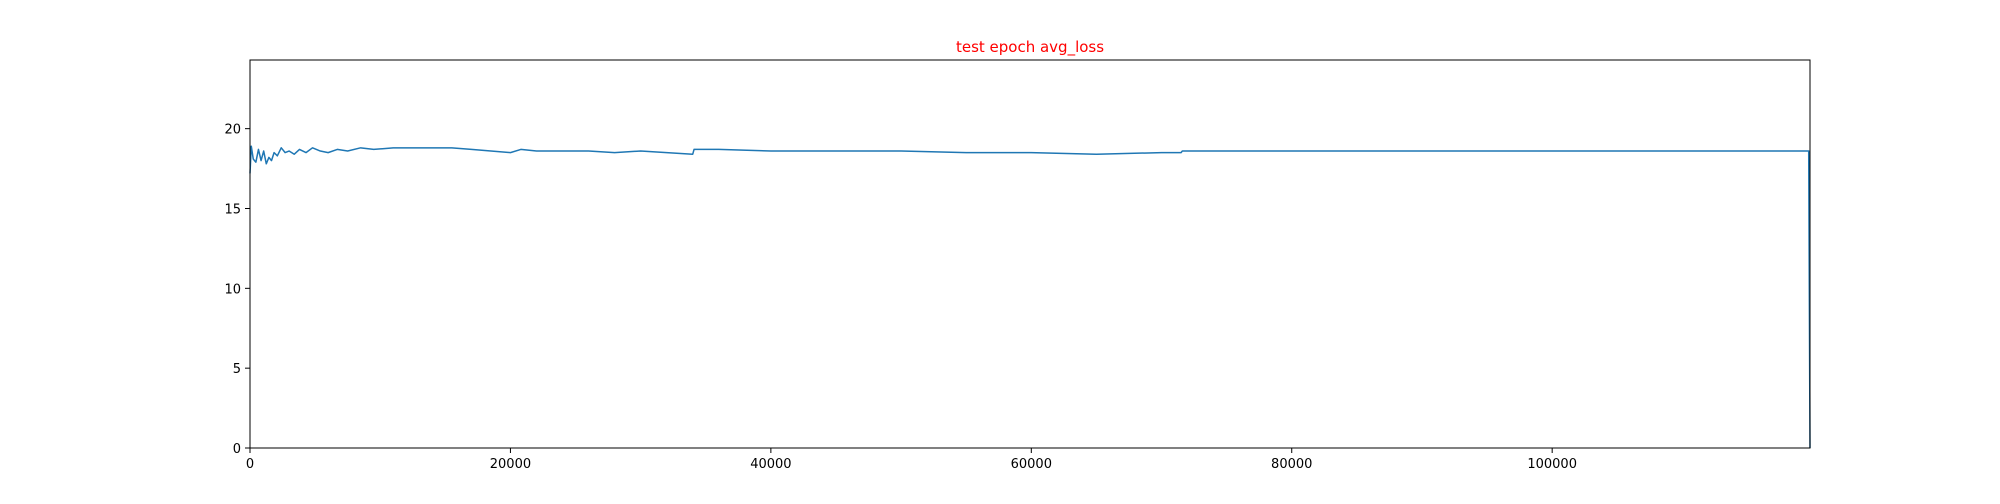 The width and height of the screenshot is (2000, 504). Describe the element at coordinates (232, 130) in the screenshot. I see `y-tick-label: 20` at that location.